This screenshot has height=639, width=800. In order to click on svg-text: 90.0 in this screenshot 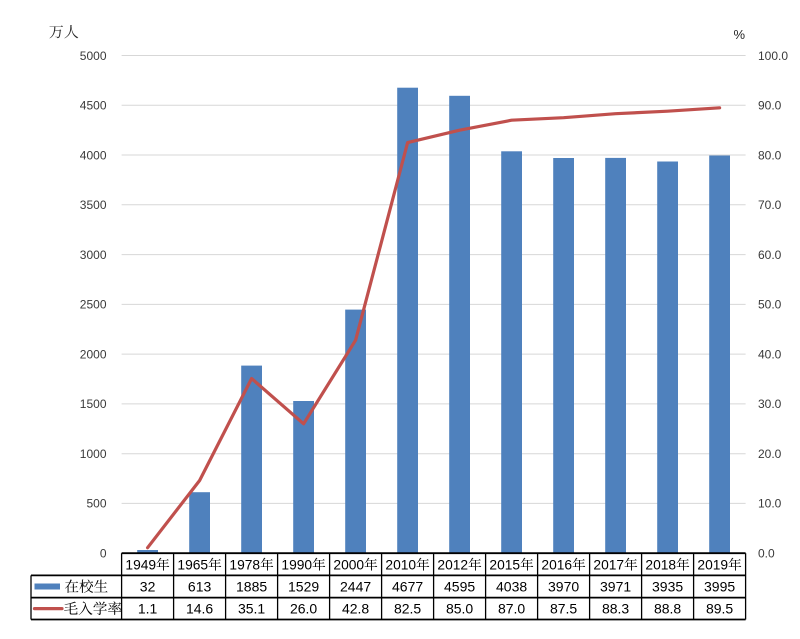, I will do `click(770, 106)`.